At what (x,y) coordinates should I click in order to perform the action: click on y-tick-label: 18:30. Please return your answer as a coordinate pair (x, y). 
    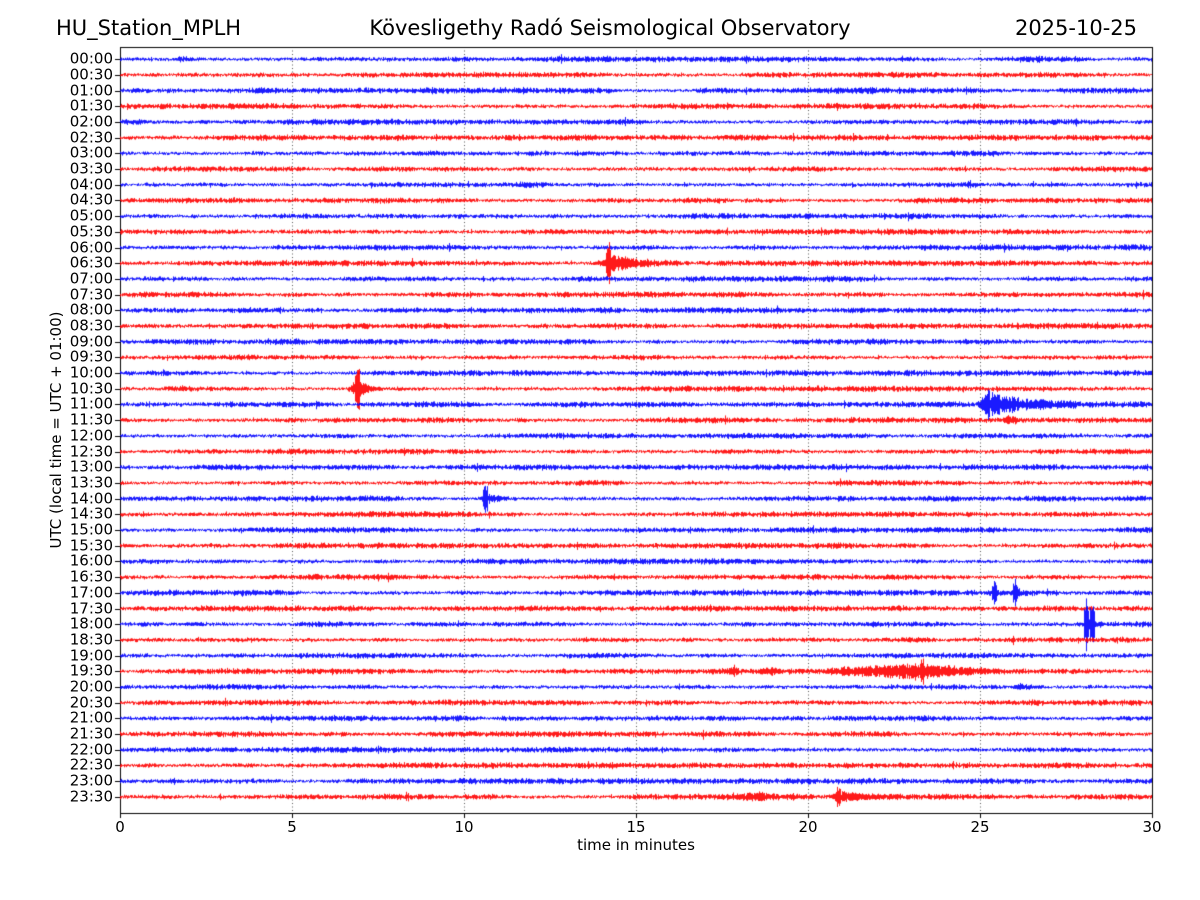
    Looking at the image, I should click on (91, 639).